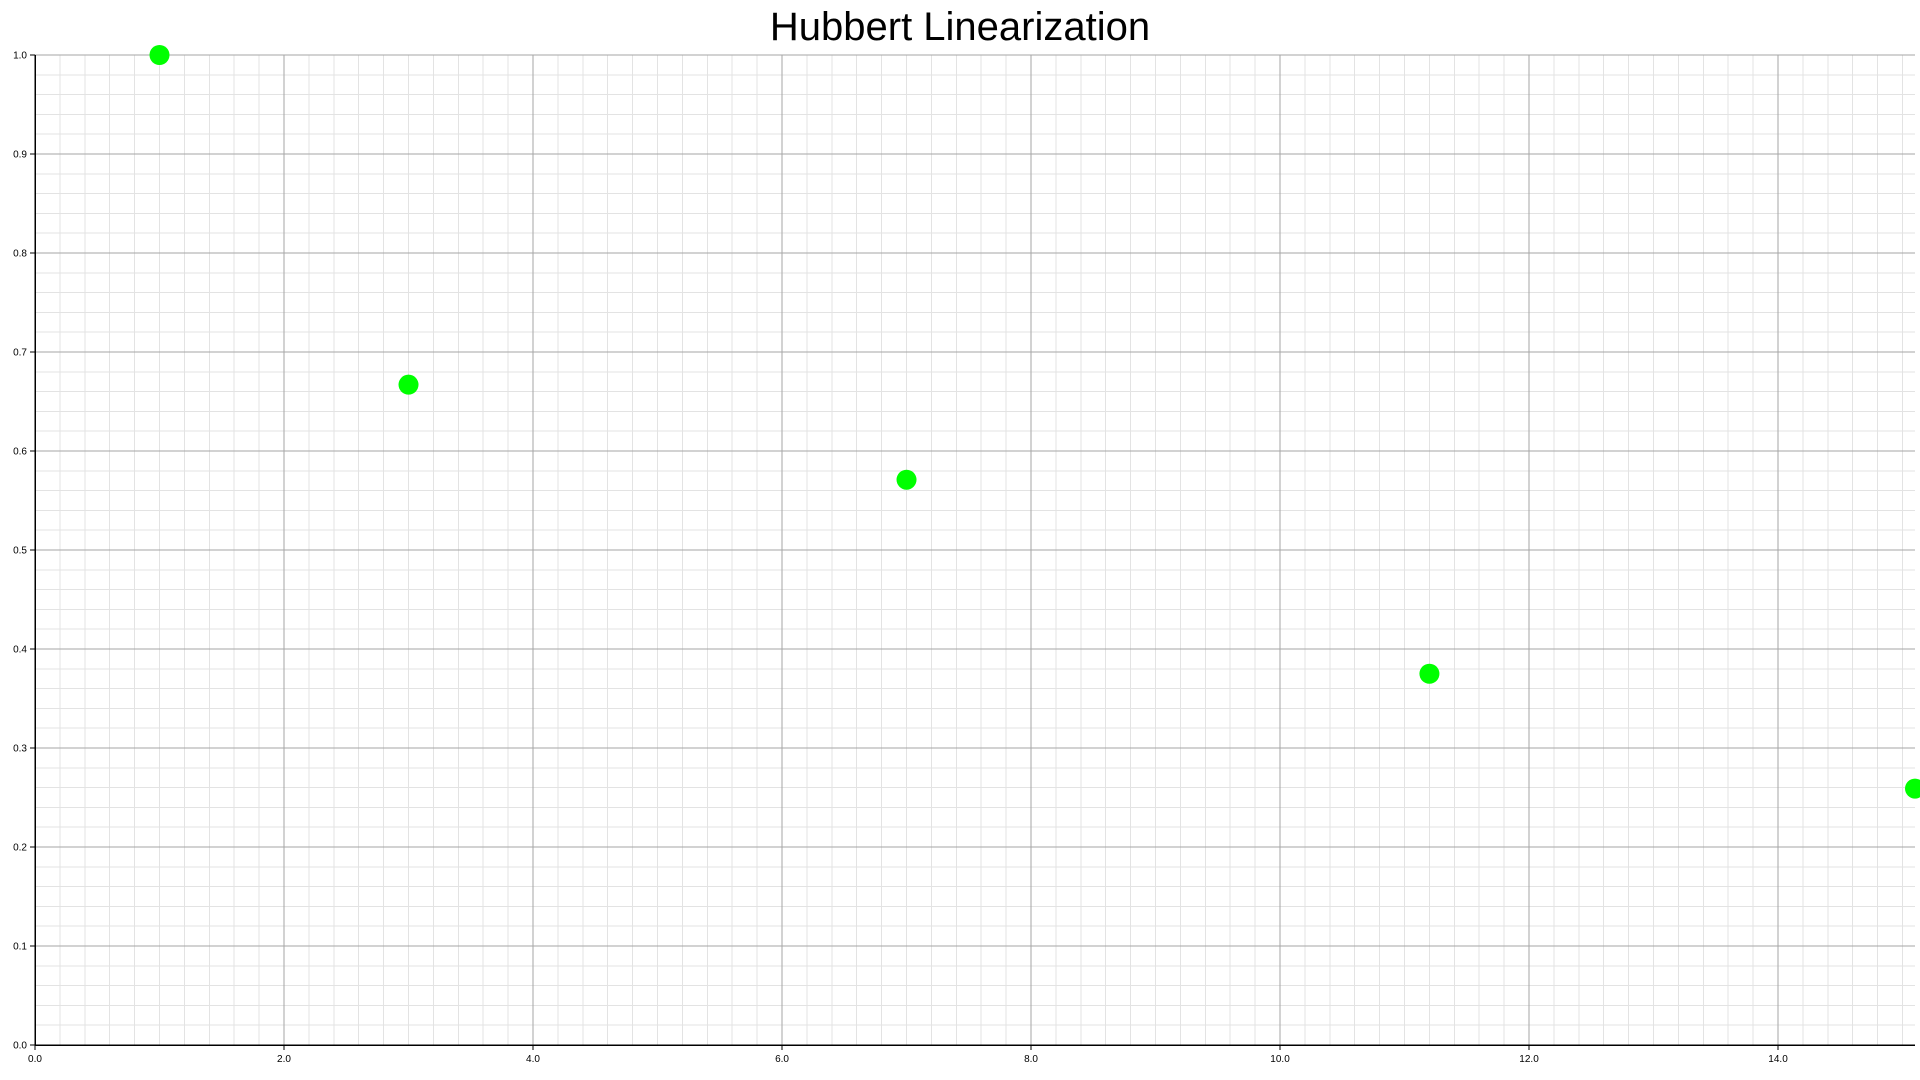 The width and height of the screenshot is (1920, 1080). Describe the element at coordinates (20, 353) in the screenshot. I see `y-tick-label: 0.7` at that location.